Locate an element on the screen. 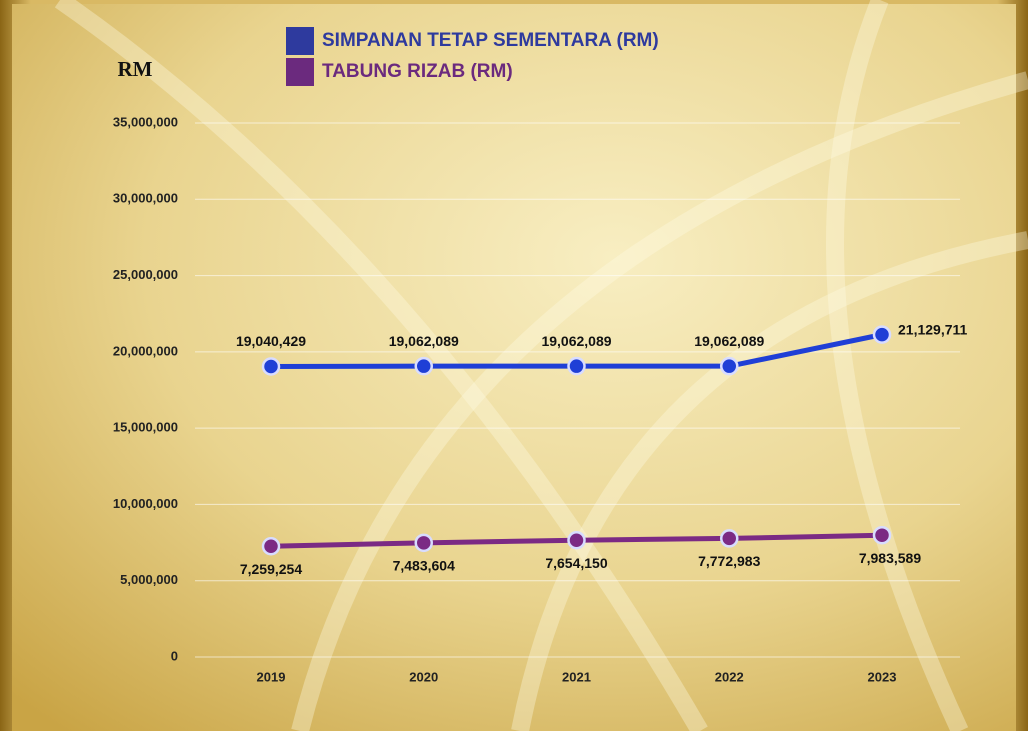 Image resolution: width=1028 pixels, height=731 pixels. x-tick-label: 2021 is located at coordinates (576, 676).